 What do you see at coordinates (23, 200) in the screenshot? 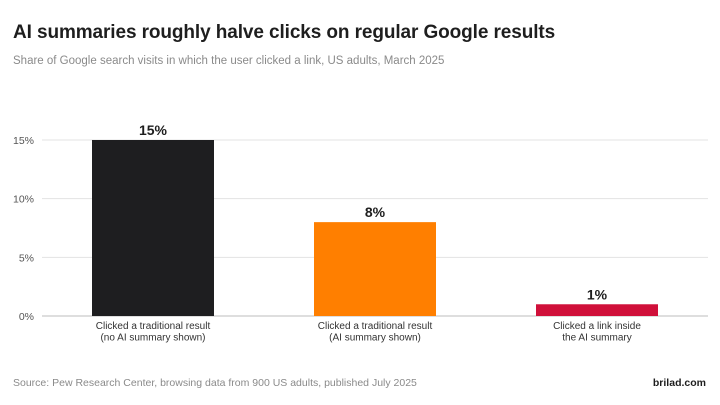
I see `y-tick-label: 10%` at bounding box center [23, 200].